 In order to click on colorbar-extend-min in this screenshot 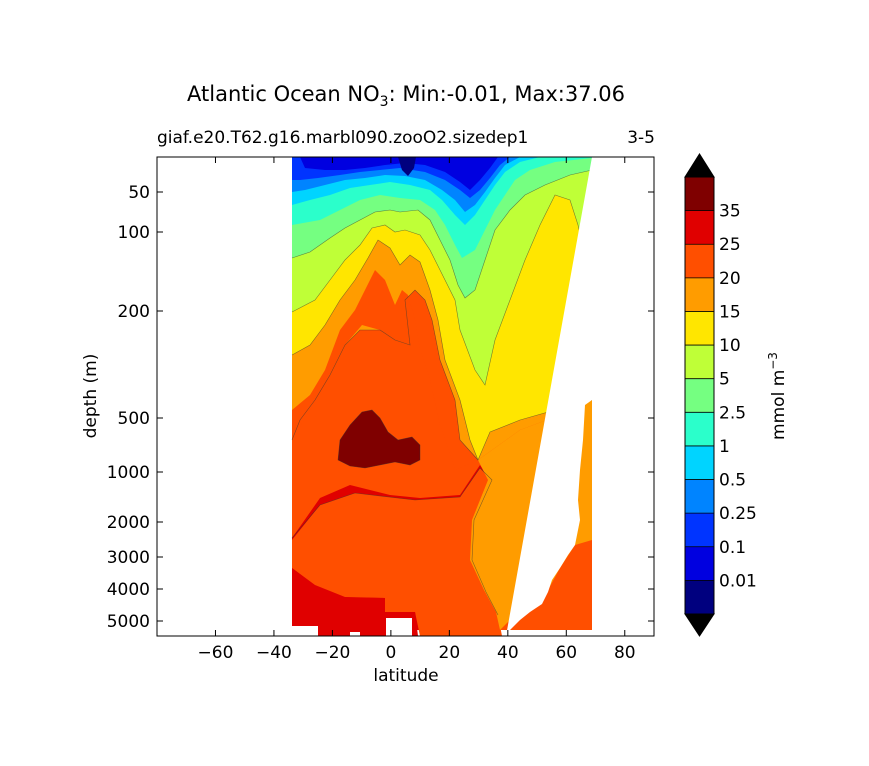, I will do `click(699, 625)`.